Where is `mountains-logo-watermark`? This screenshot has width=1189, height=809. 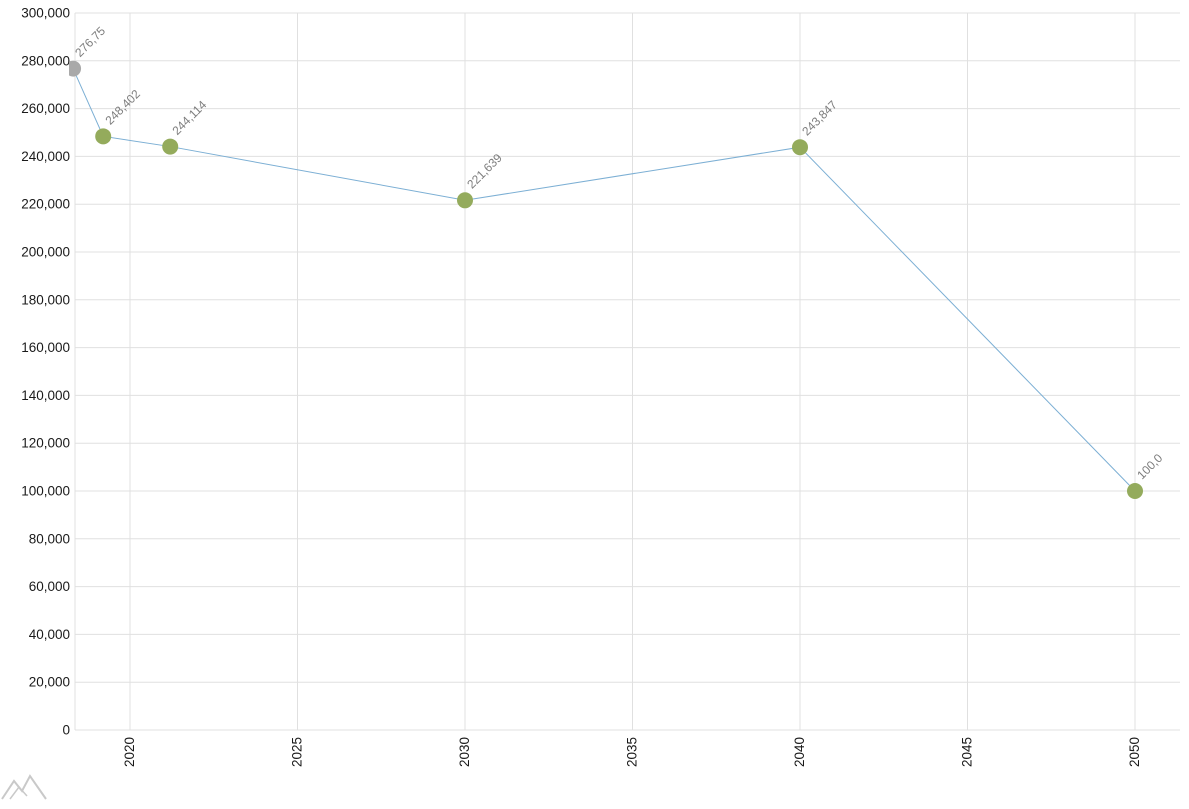 mountains-logo-watermark is located at coordinates (26, 787).